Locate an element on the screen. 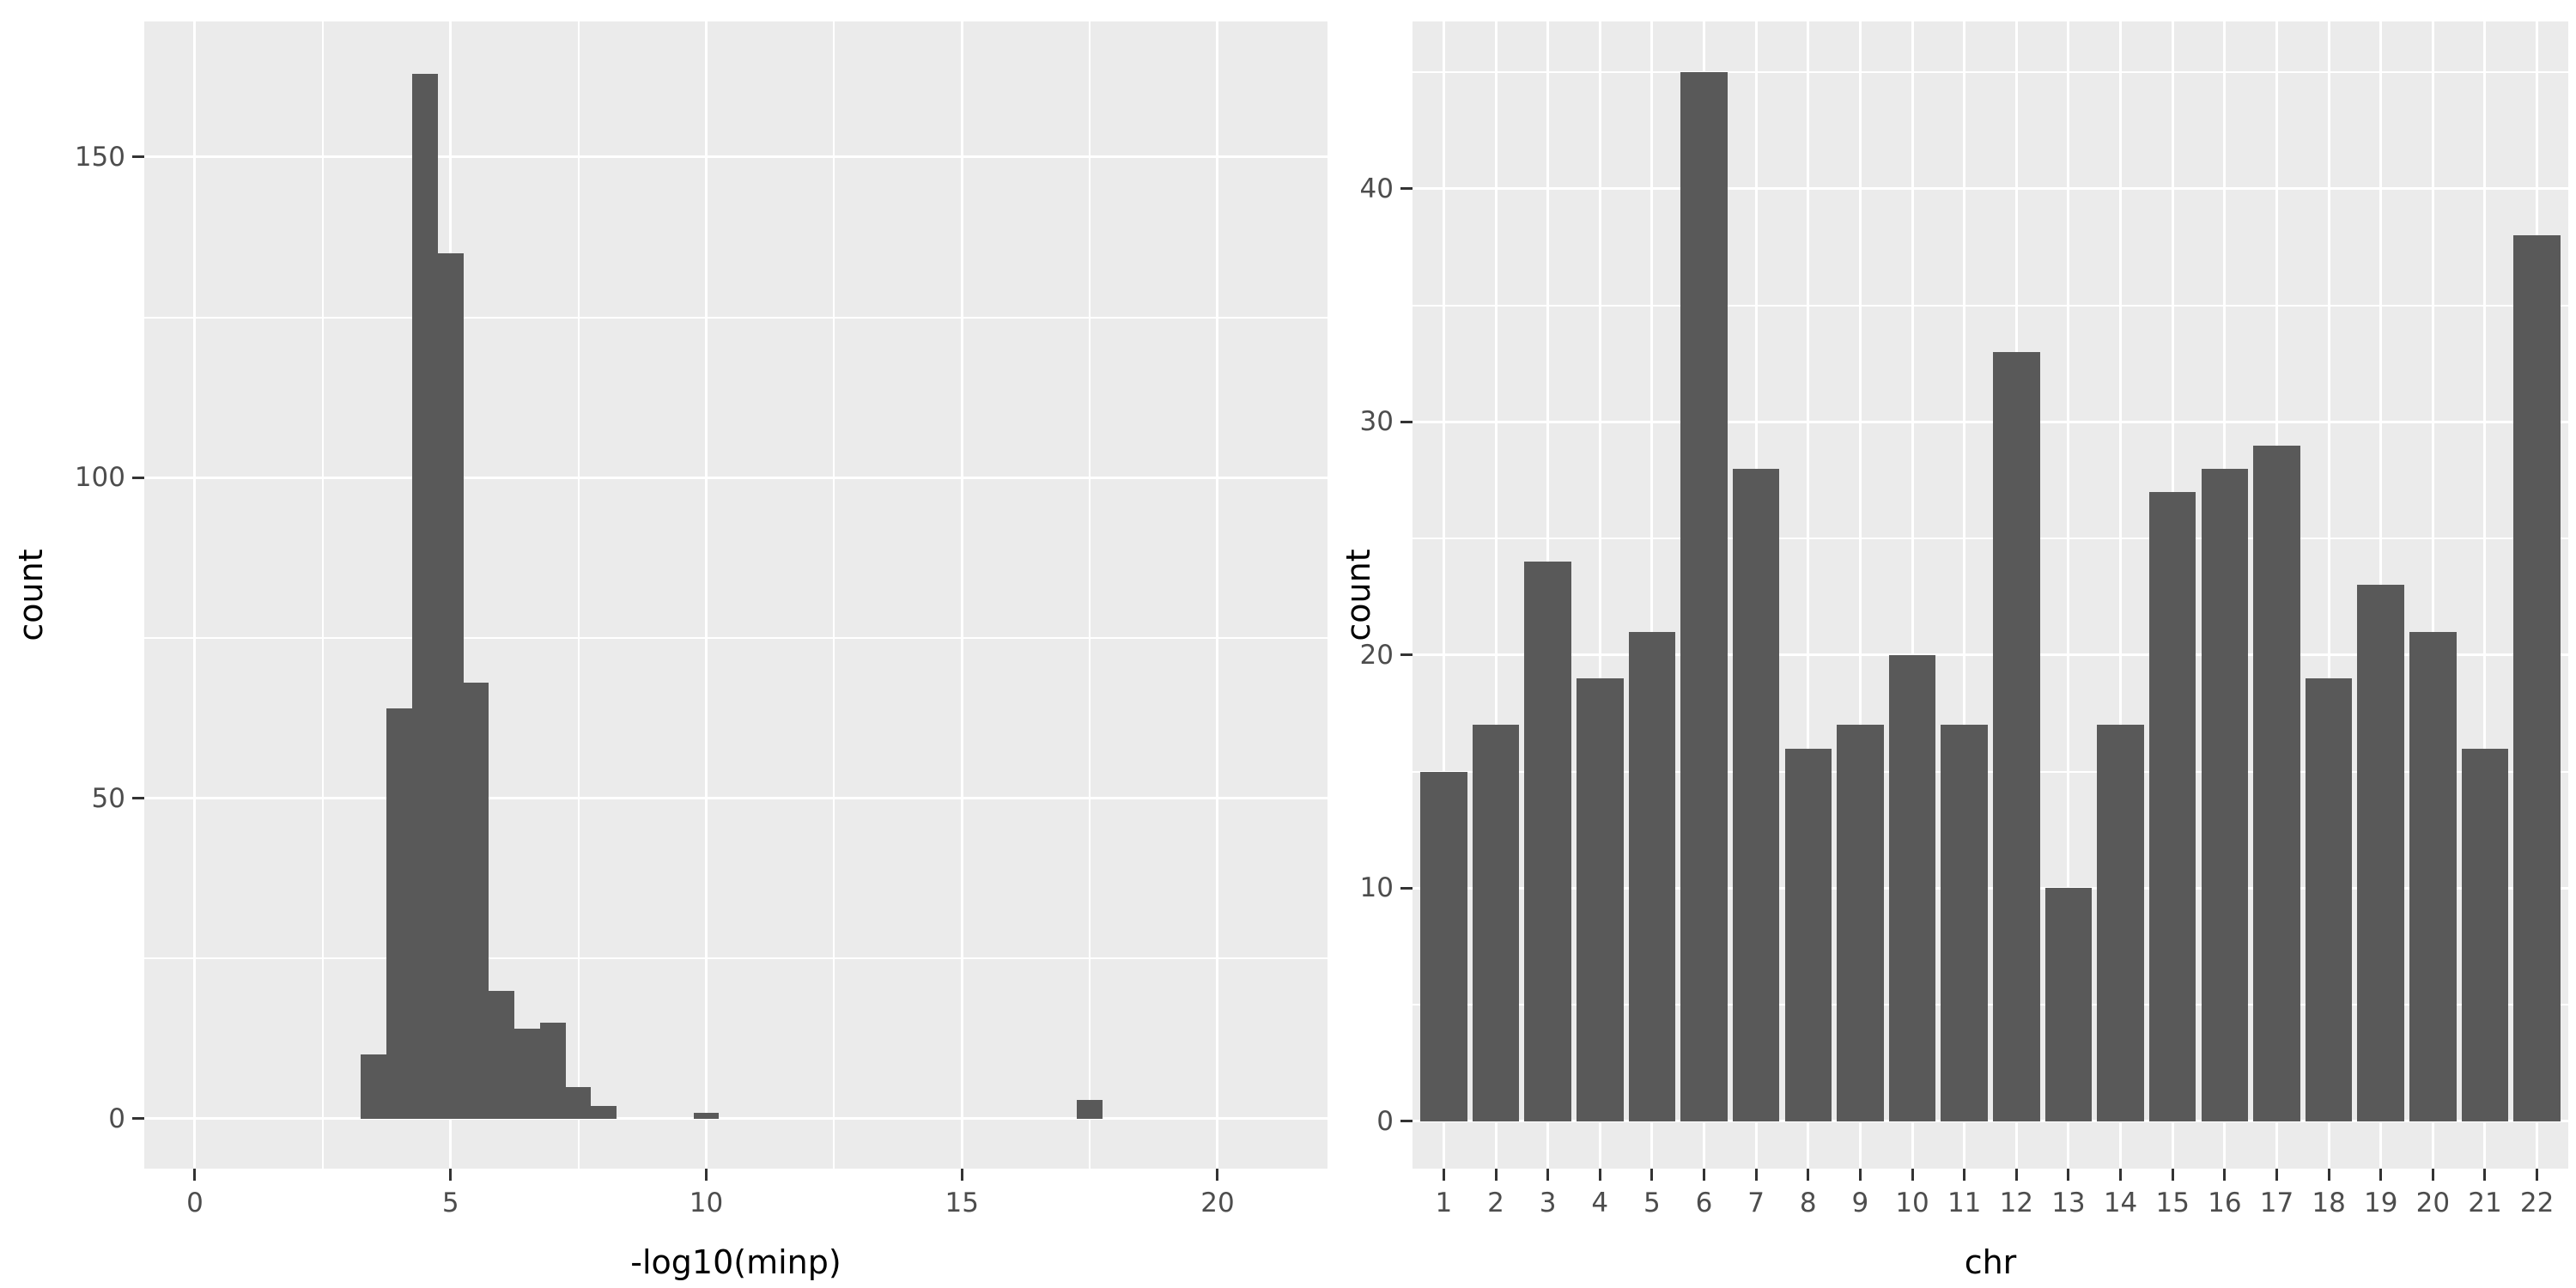 This screenshot has height=1288, width=2576. x-tick-label: 12 is located at coordinates (2017, 1203).